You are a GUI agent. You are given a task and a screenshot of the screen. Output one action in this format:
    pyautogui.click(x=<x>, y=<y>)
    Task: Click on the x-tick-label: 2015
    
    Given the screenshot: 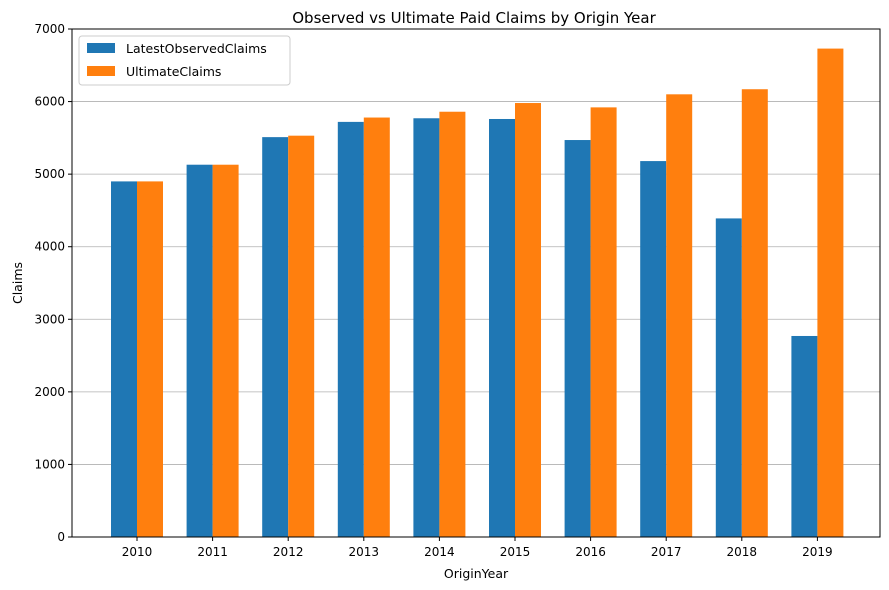 What is the action you would take?
    pyautogui.click(x=515, y=552)
    